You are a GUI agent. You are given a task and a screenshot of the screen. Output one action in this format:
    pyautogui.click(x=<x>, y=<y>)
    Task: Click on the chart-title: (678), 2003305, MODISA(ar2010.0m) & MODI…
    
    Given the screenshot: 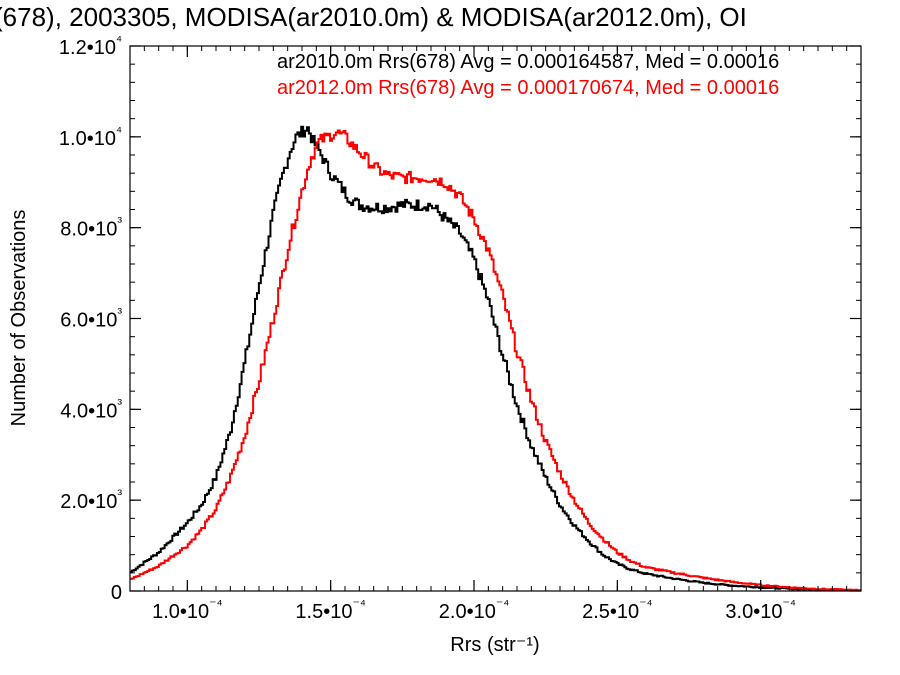 What is the action you would take?
    pyautogui.click(x=373, y=17)
    